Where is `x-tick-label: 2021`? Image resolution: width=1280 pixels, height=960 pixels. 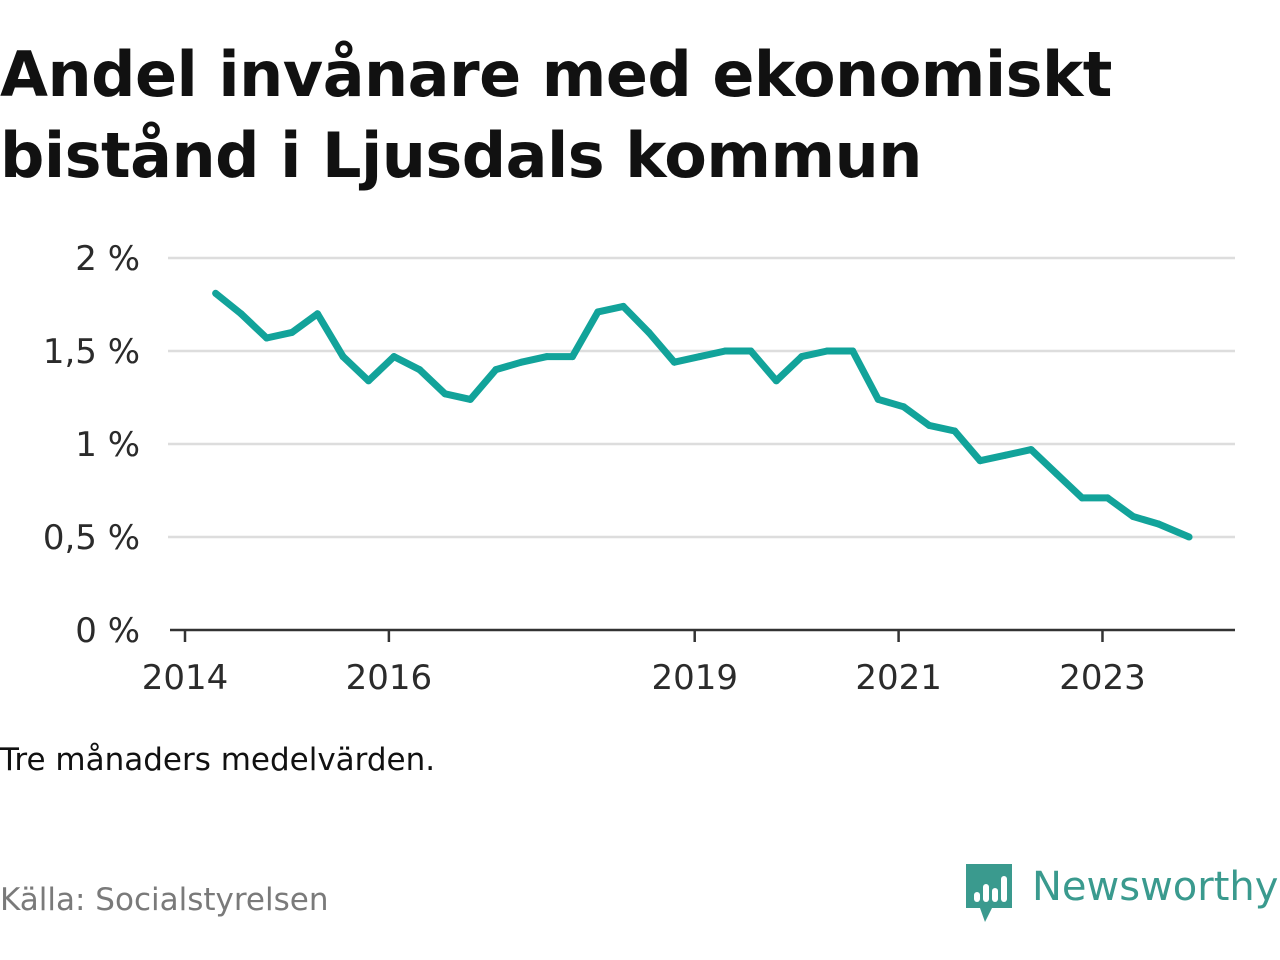
x-tick-label: 2021 is located at coordinates (898, 678).